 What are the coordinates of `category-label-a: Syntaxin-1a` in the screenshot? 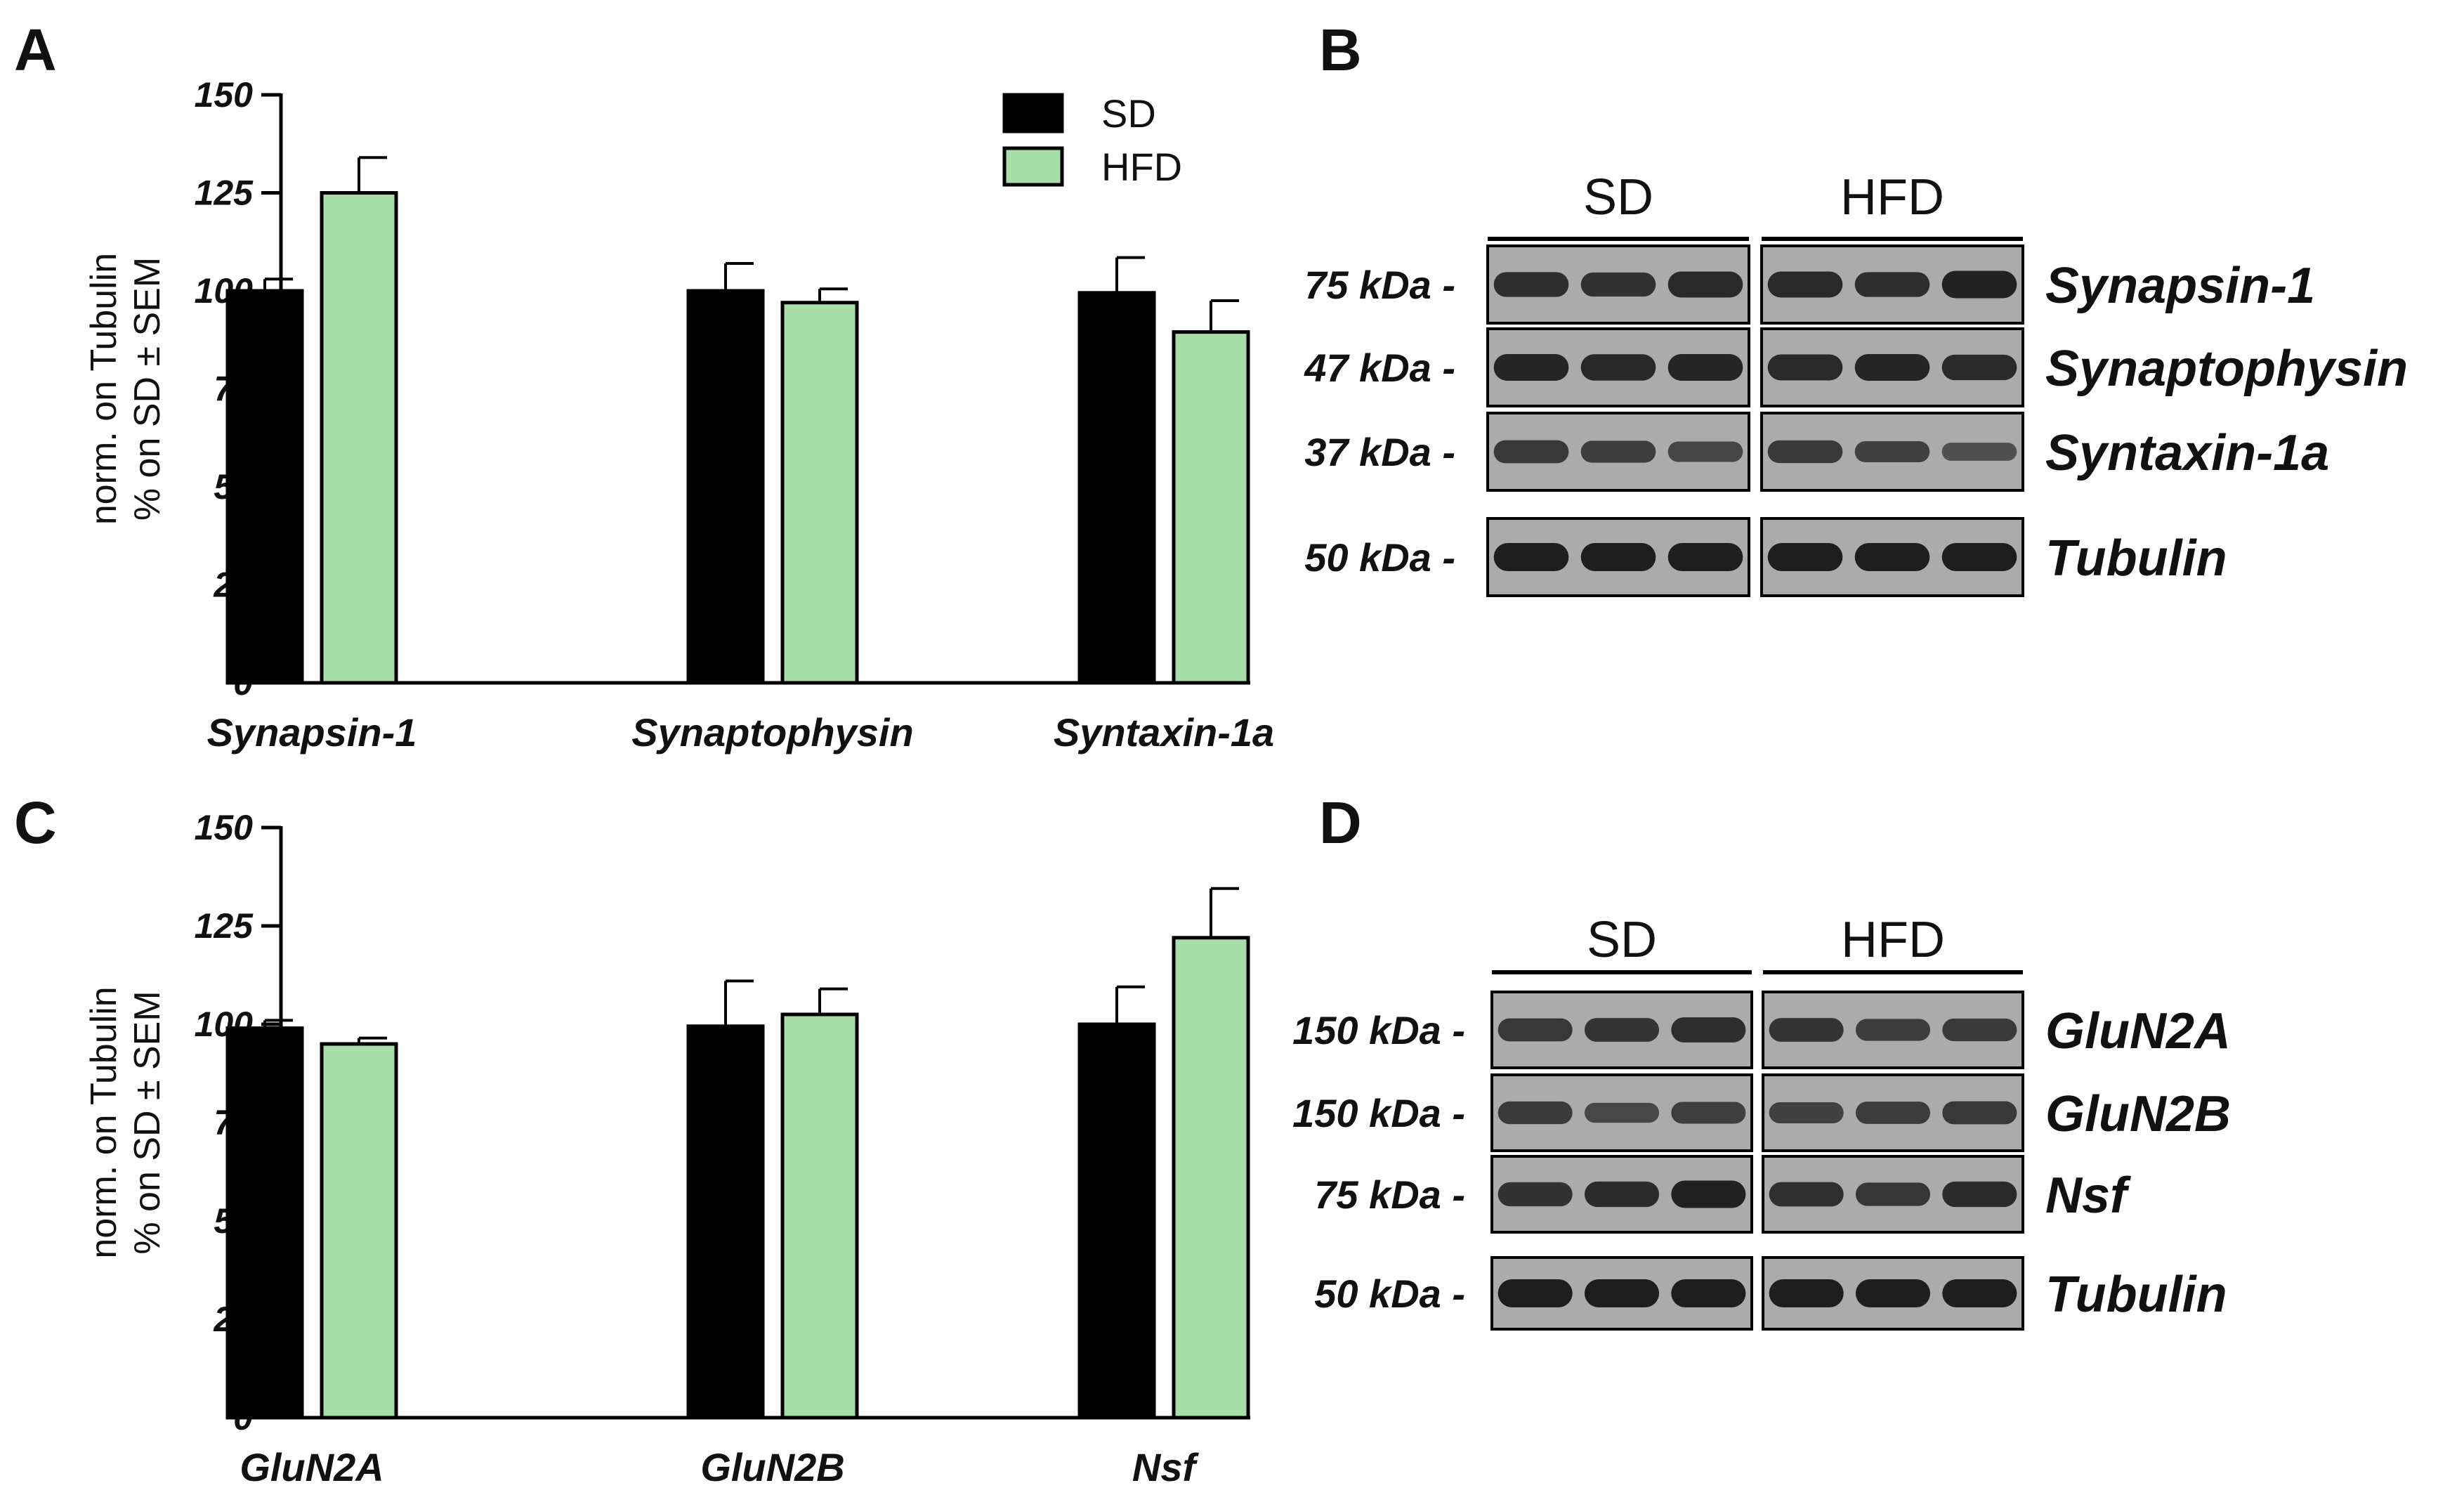 It's located at (1164, 732).